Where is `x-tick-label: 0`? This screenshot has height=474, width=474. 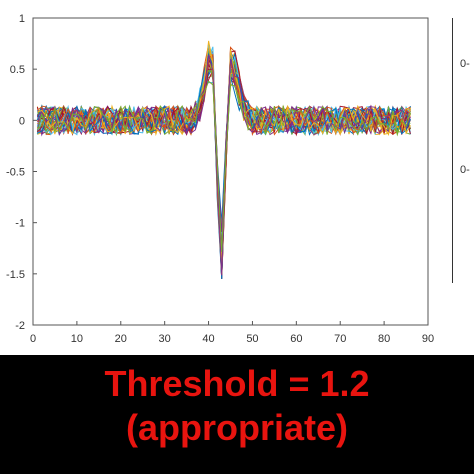
x-tick-label: 0 is located at coordinates (33, 339).